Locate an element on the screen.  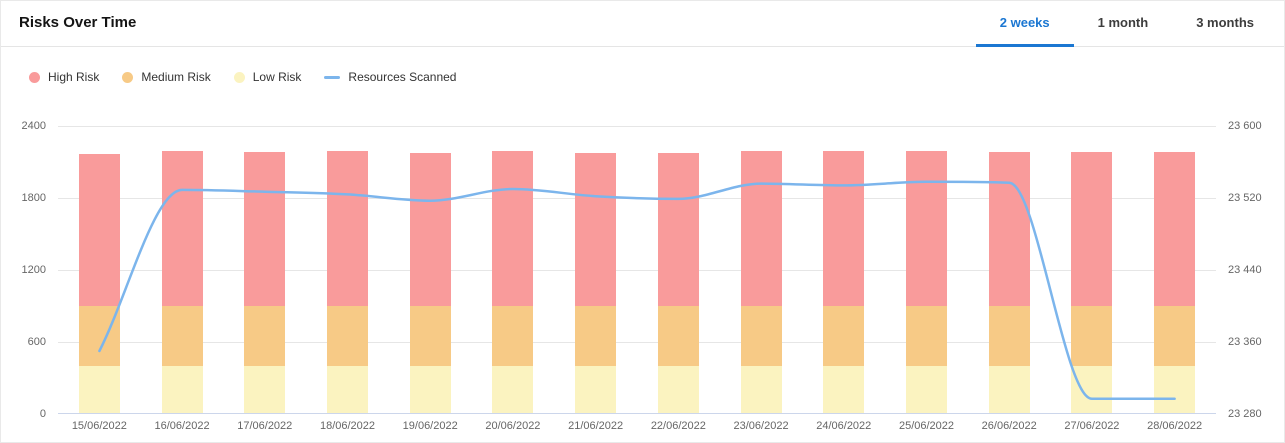
x-axis-label: 22/06/2022 is located at coordinates (678, 426).